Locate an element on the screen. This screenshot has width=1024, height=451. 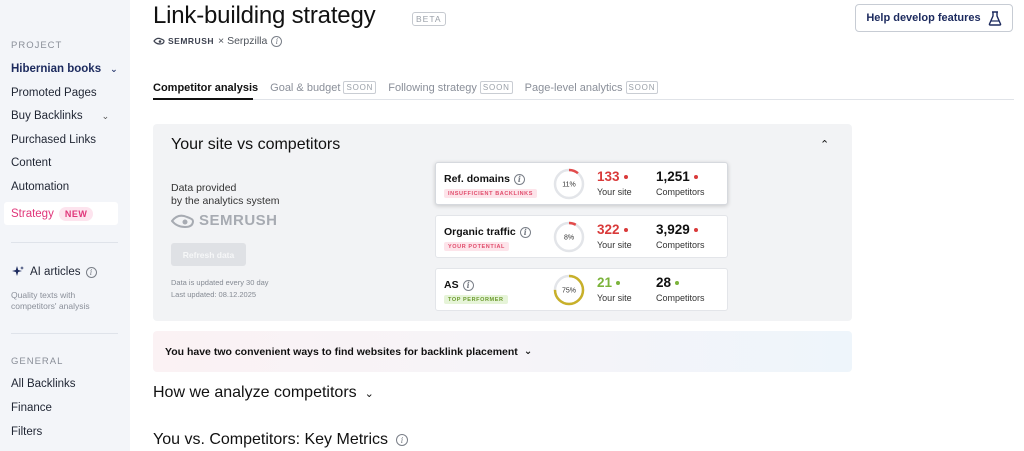
tab-competitor-analysis: Competitor analysis is located at coordinates (205, 88).